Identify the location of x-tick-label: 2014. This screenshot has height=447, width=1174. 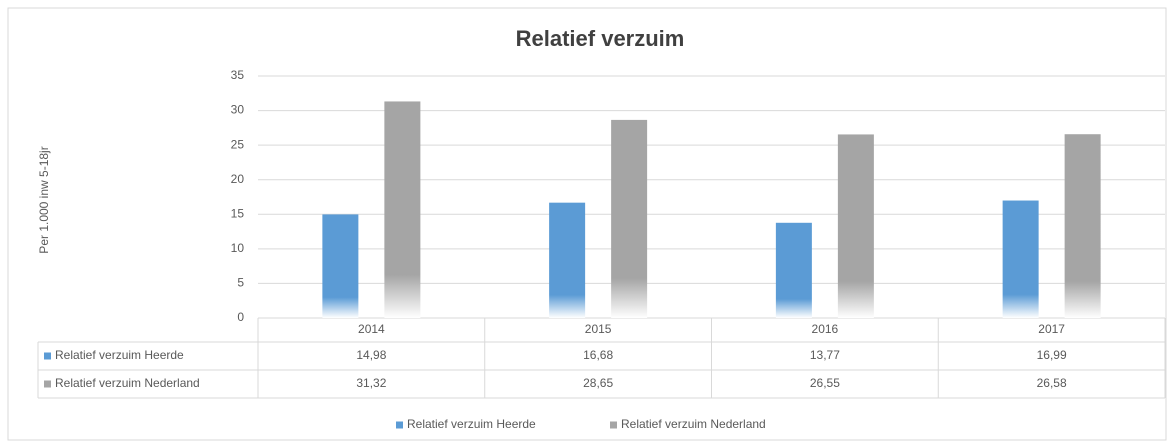
(371, 329).